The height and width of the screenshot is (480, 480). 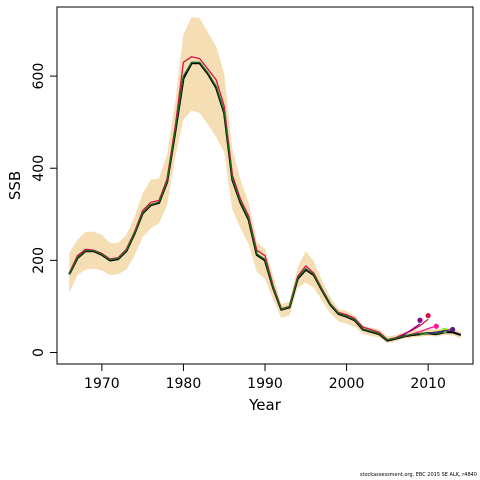 I want to click on x-axis: 1970 1980 1990 2000 2010, so click(x=265, y=378).